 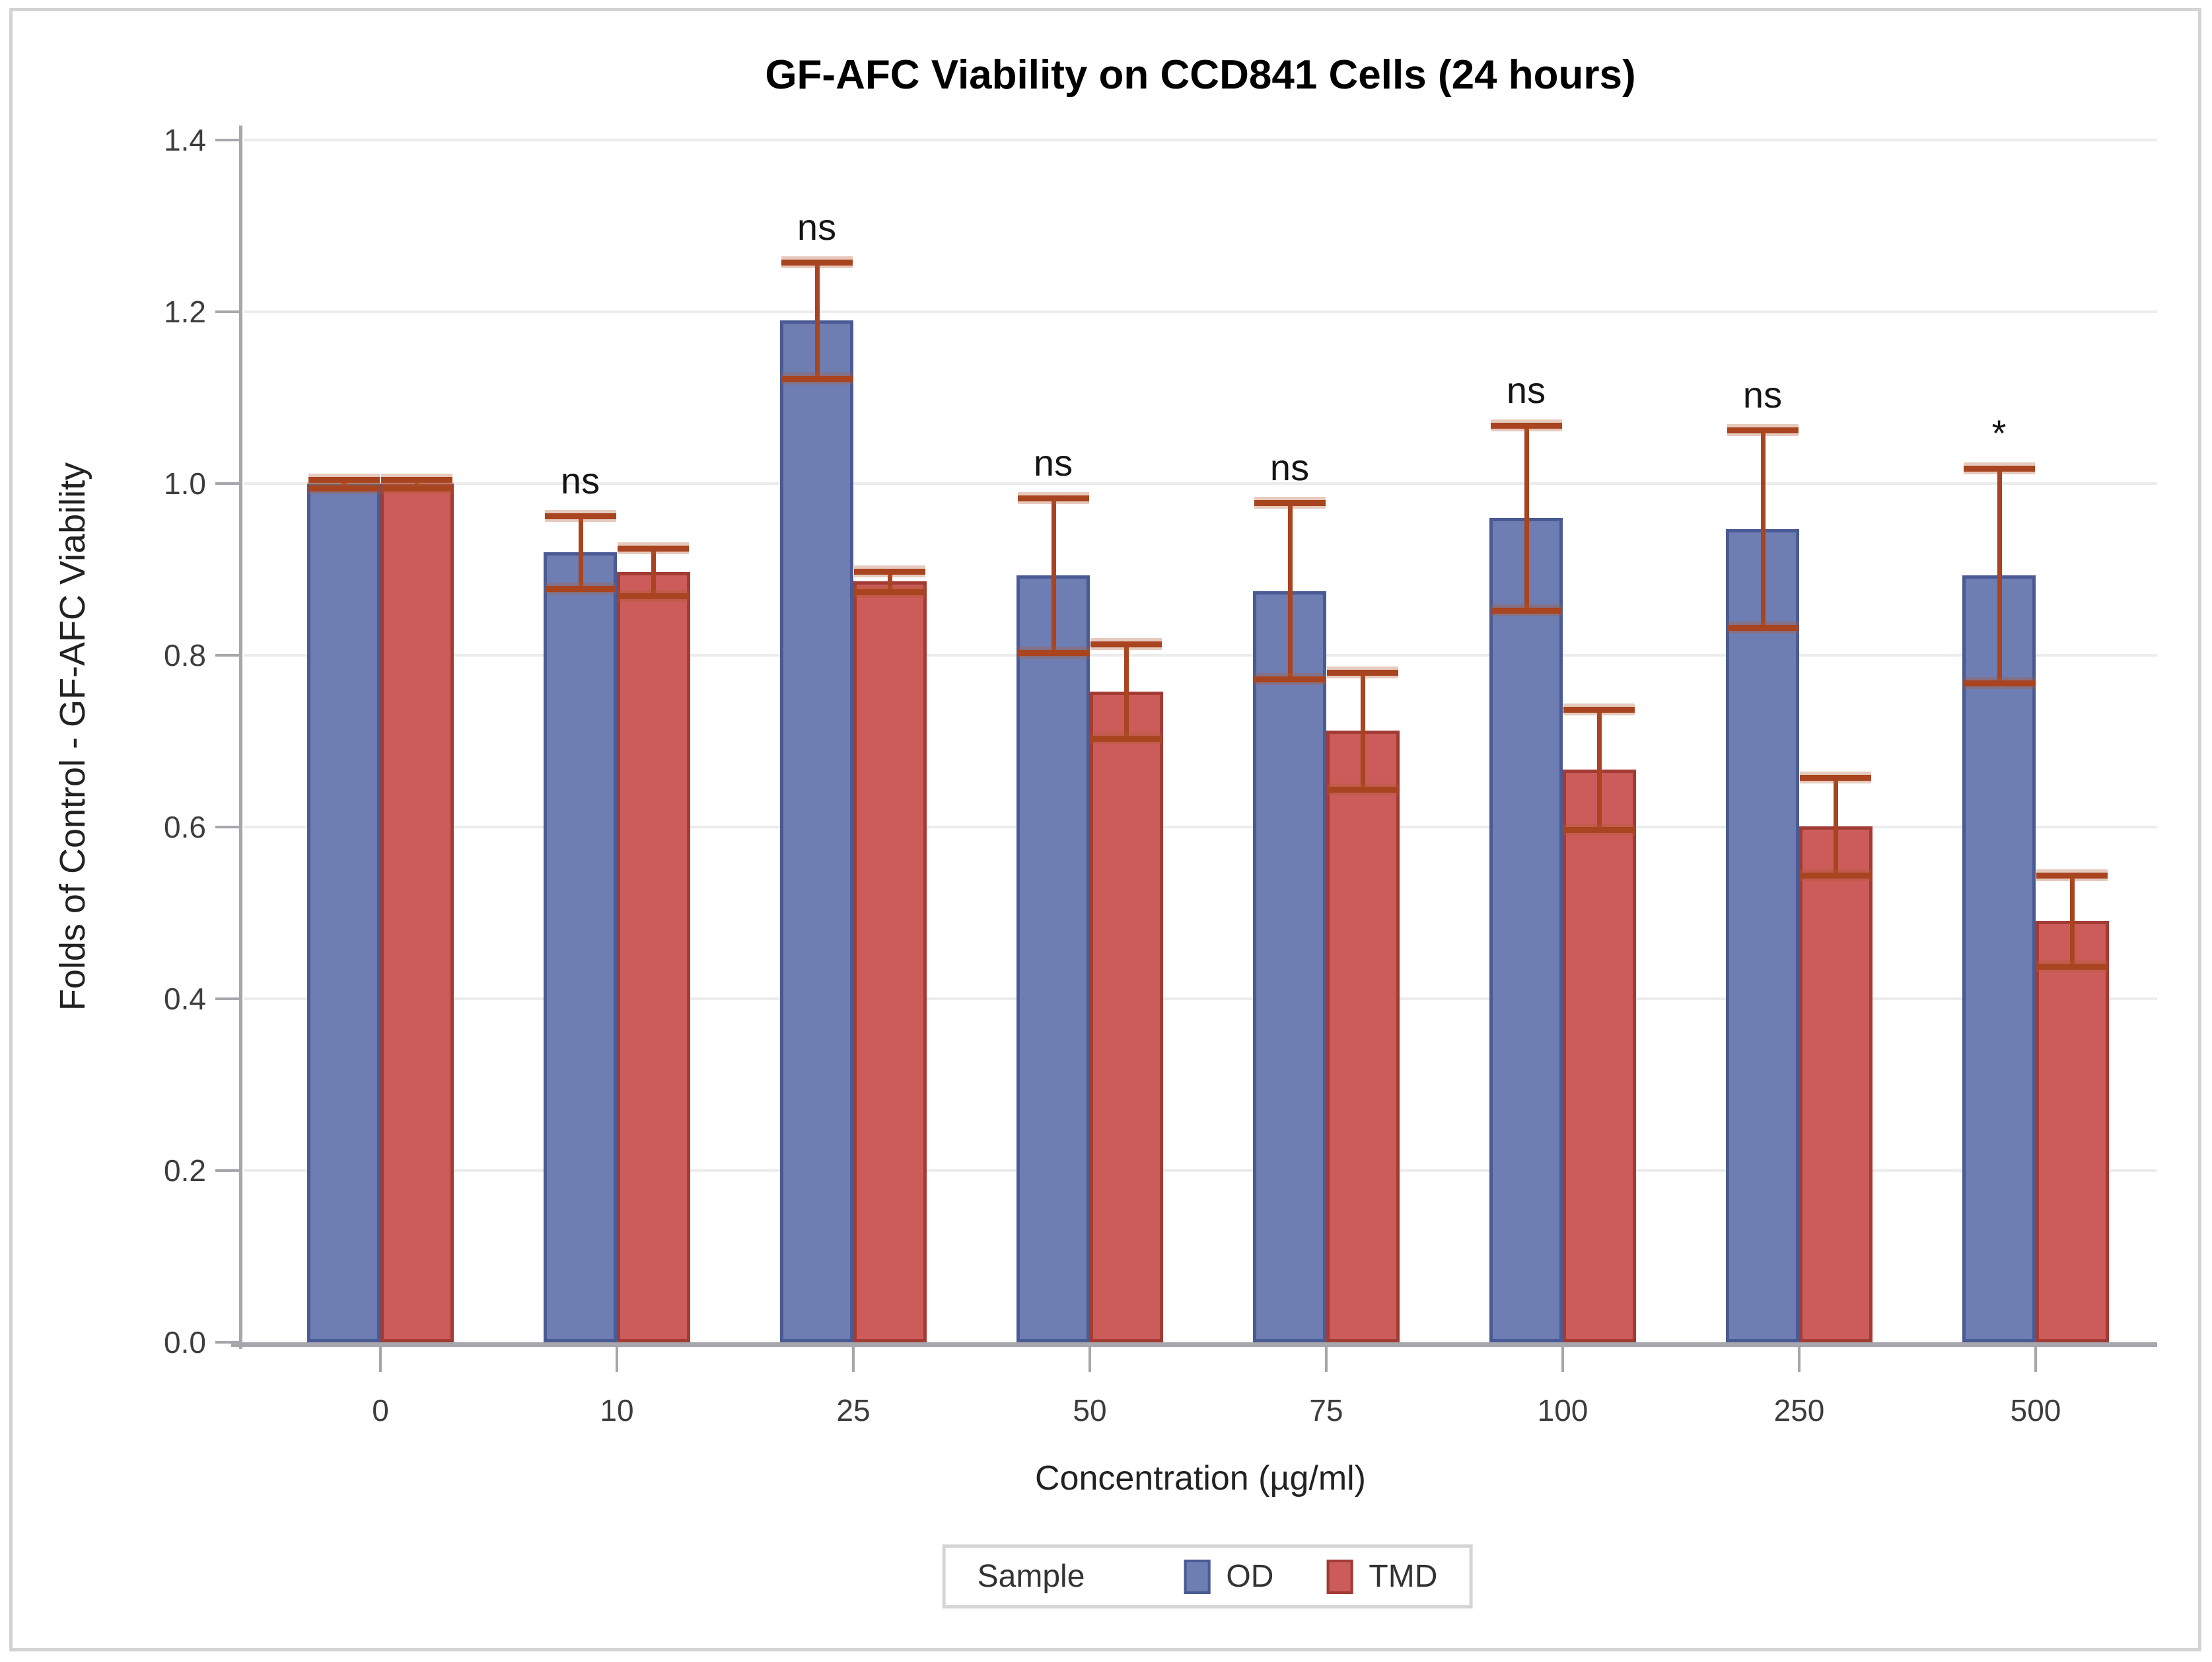 What do you see at coordinates (72, 736) in the screenshot?
I see `y-axis-title: Folds of Control - GF-AFC Viability` at bounding box center [72, 736].